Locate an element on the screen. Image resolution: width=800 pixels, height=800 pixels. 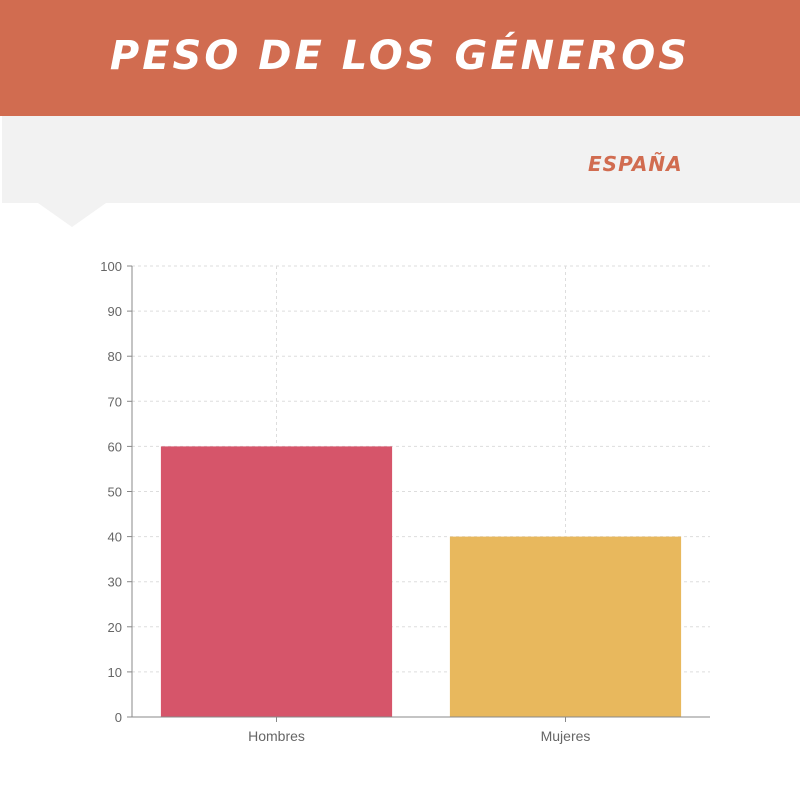
y-tick-label: 10 is located at coordinates (115, 672).